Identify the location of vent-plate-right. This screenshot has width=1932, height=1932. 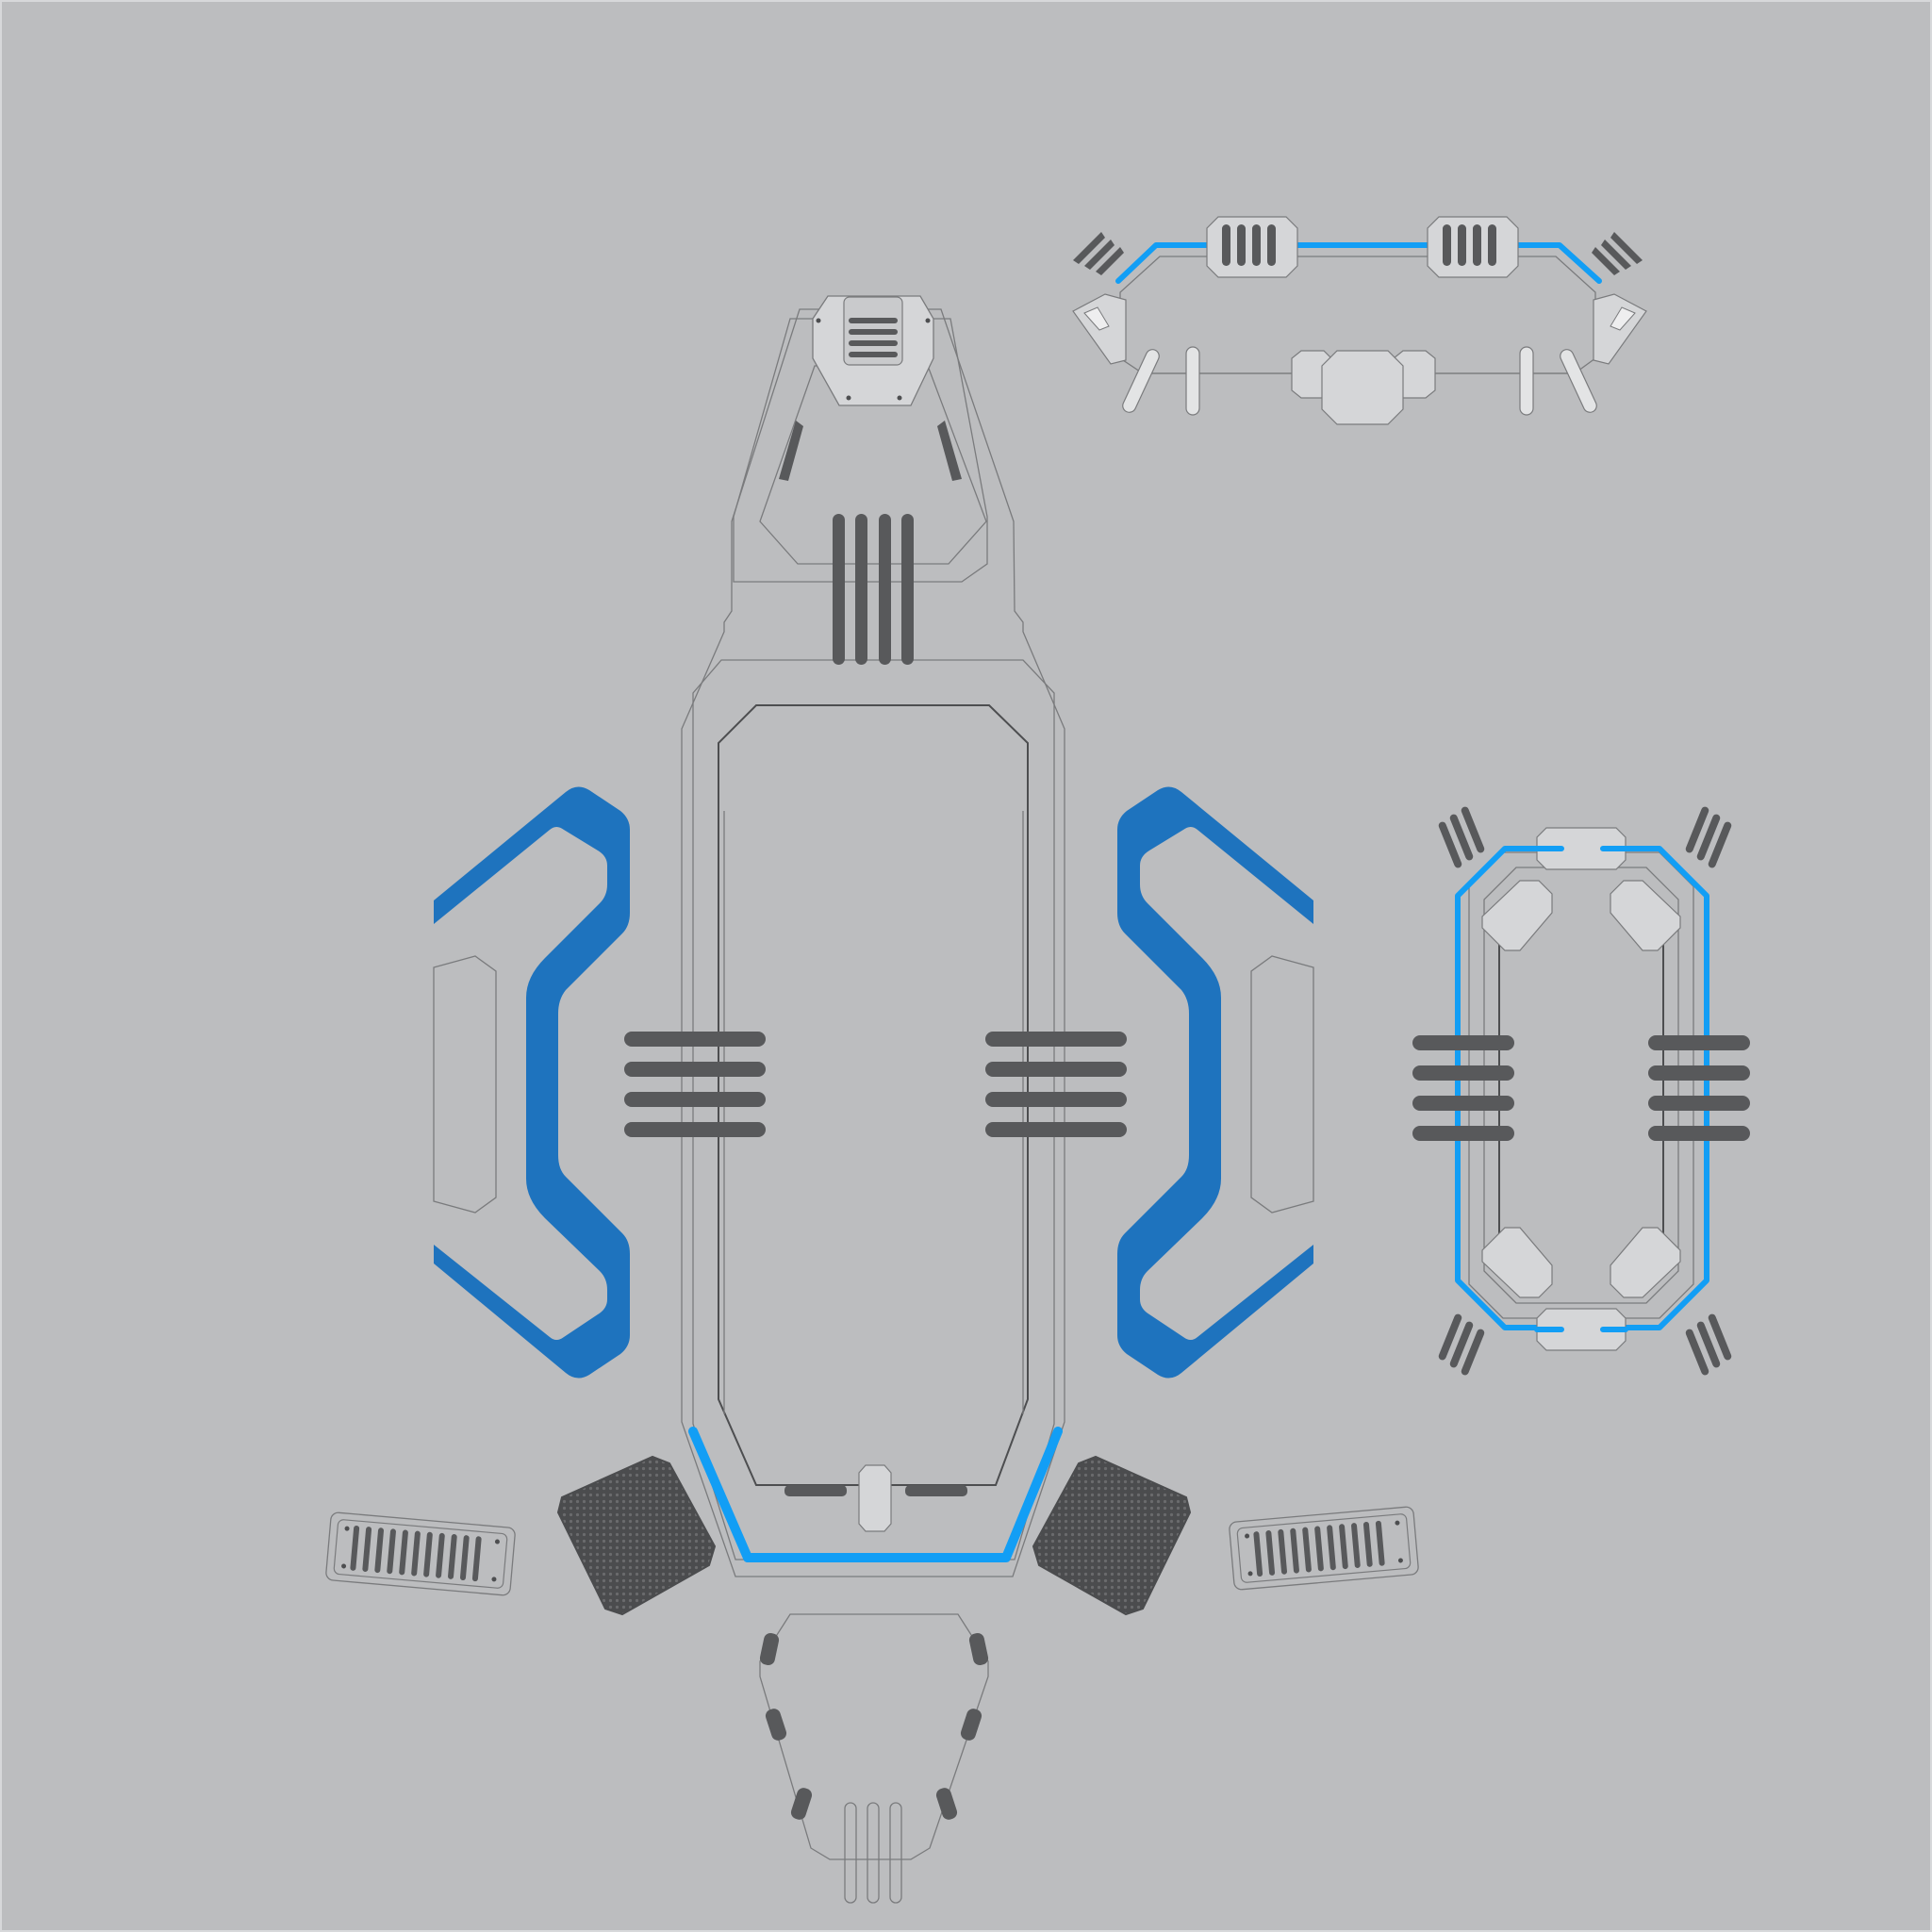
(1324, 1548).